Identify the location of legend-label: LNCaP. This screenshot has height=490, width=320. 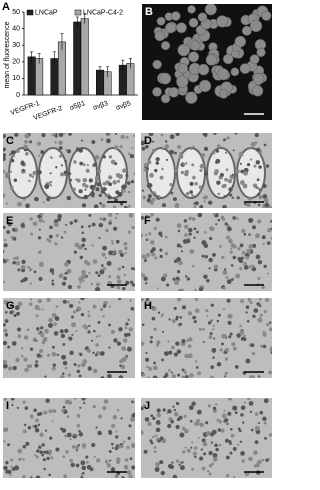
(46, 12).